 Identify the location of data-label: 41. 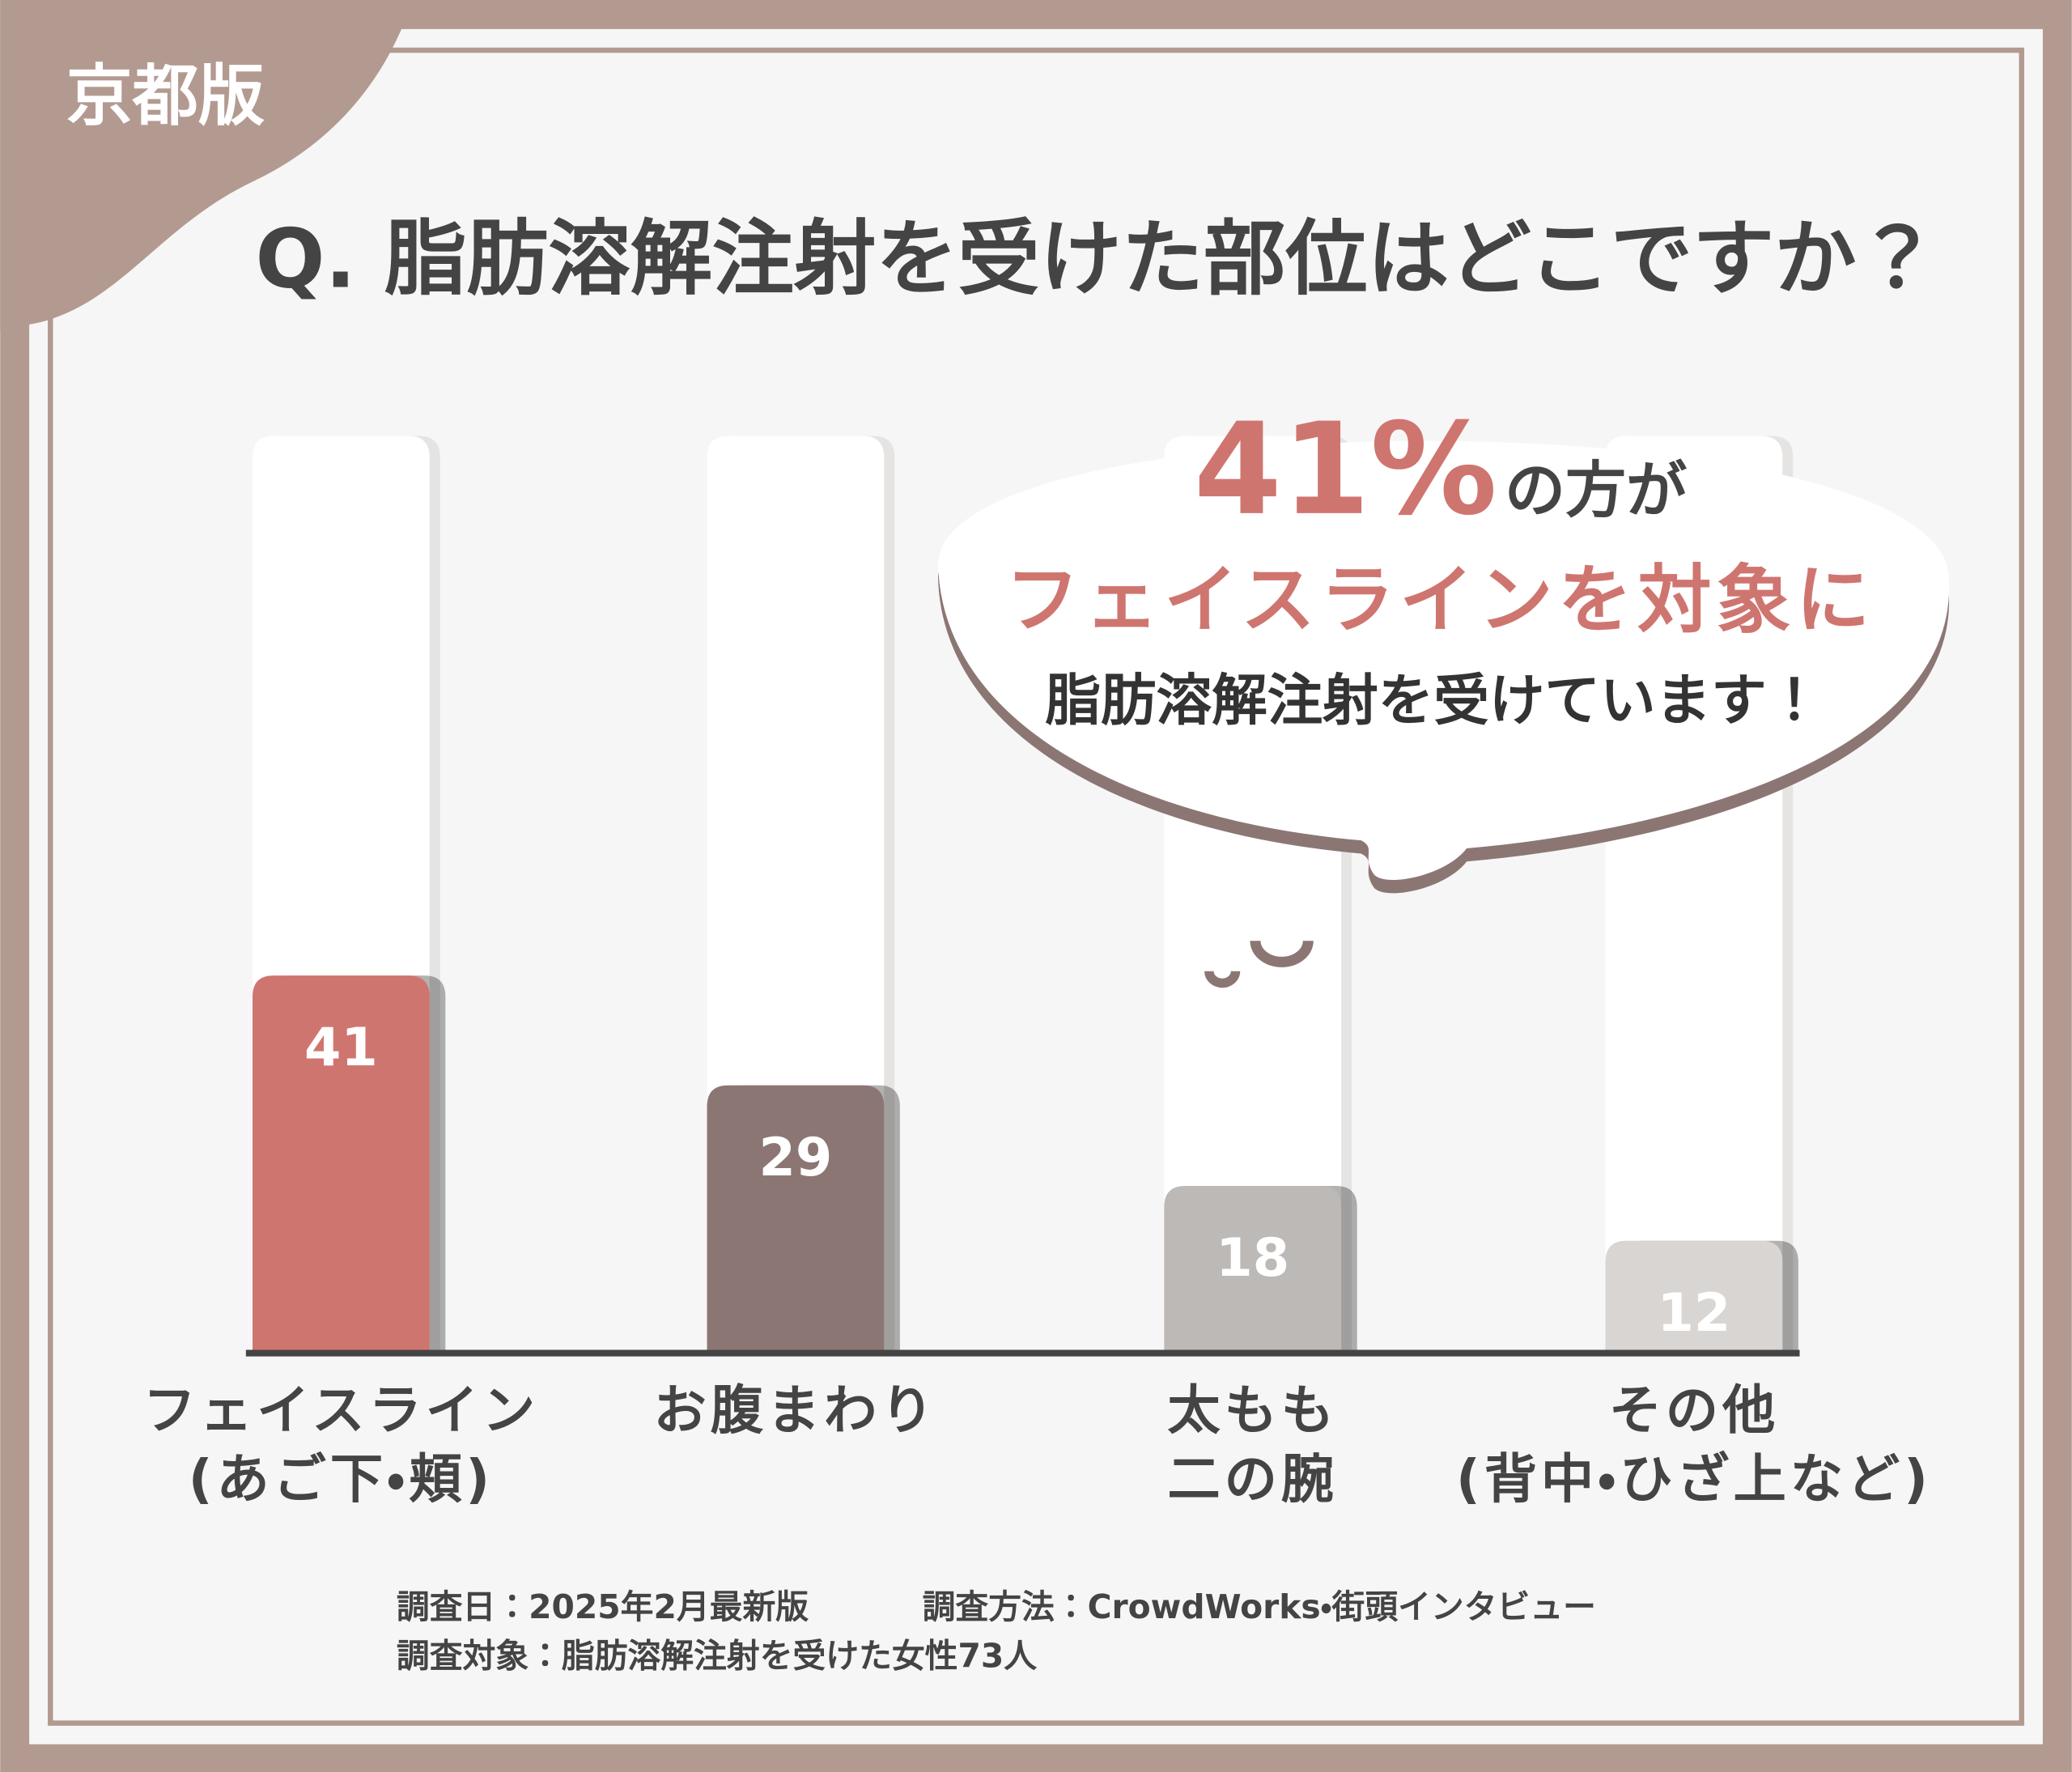
(341, 1048).